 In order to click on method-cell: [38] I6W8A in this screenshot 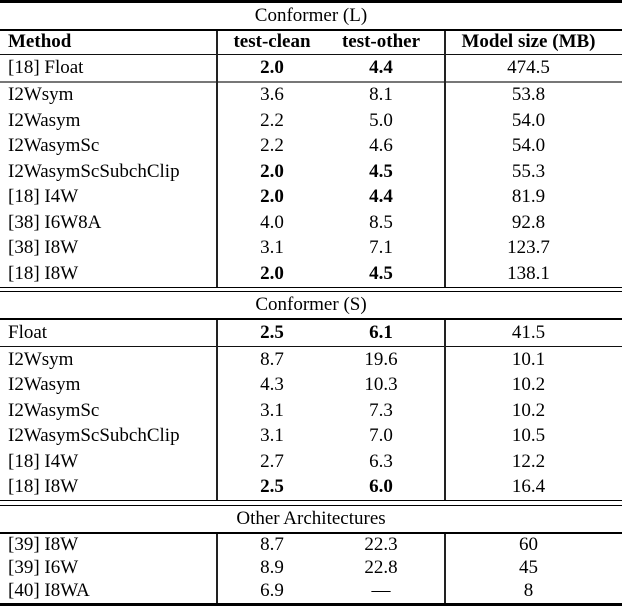, I will do `click(55, 222)`.